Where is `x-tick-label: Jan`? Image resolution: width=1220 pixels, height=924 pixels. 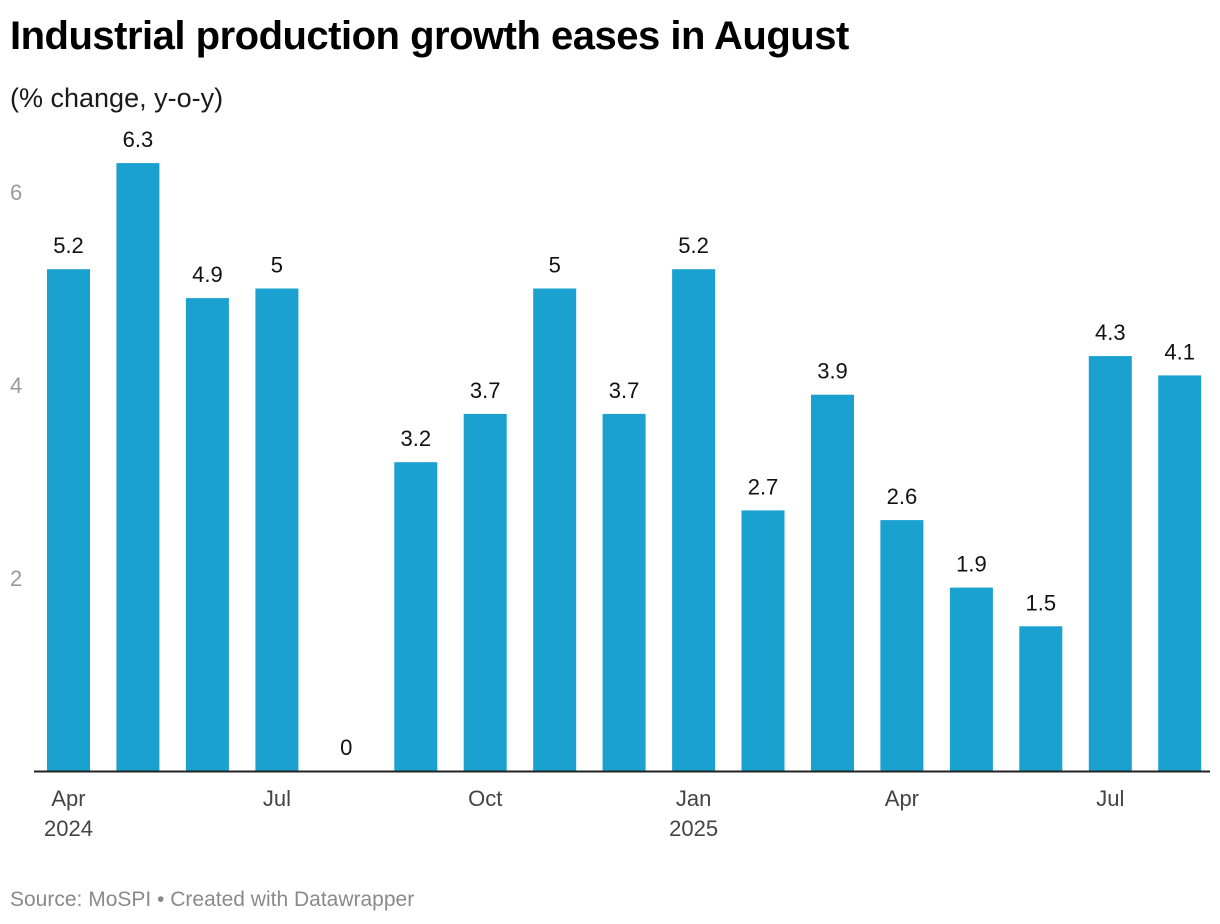
x-tick-label: Jan is located at coordinates (693, 798).